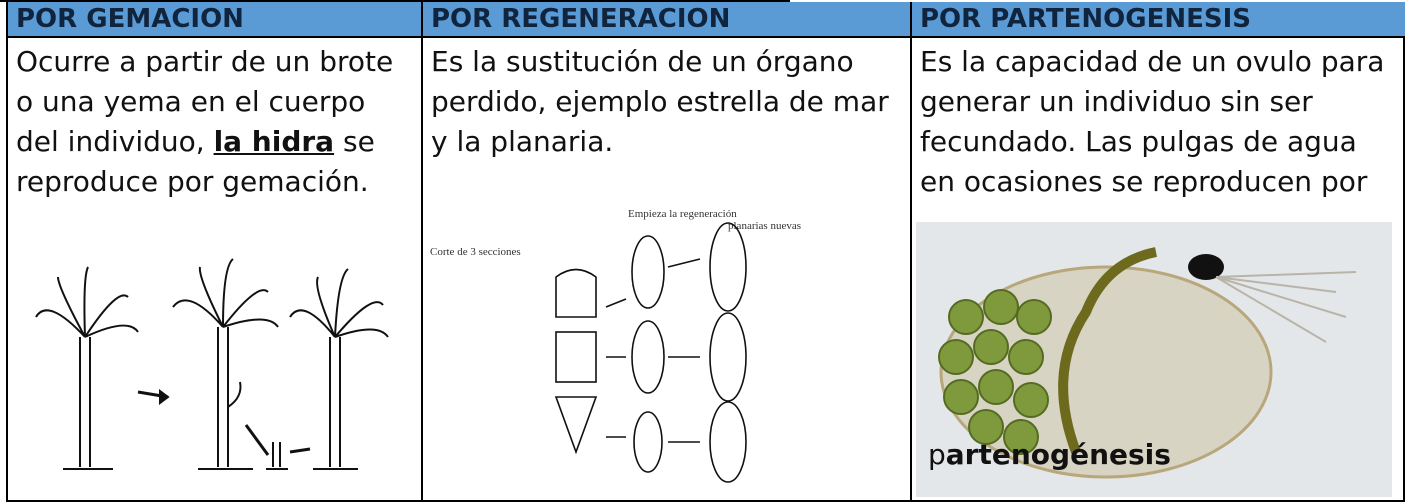 Image resolution: width=1410 pixels, height=504 pixels. I want to click on figure-label: Empieza la regeneración, so click(682, 214).